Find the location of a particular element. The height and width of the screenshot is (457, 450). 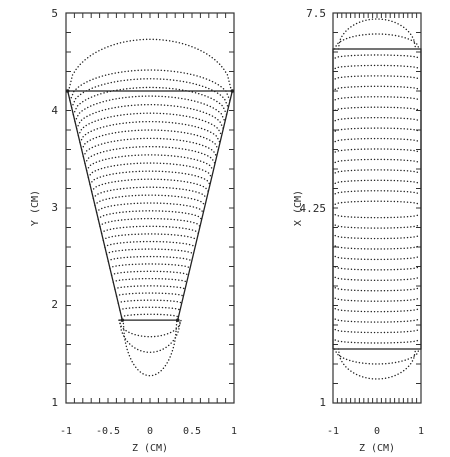

left-xtick-05: 0.5 is located at coordinates (192, 431).